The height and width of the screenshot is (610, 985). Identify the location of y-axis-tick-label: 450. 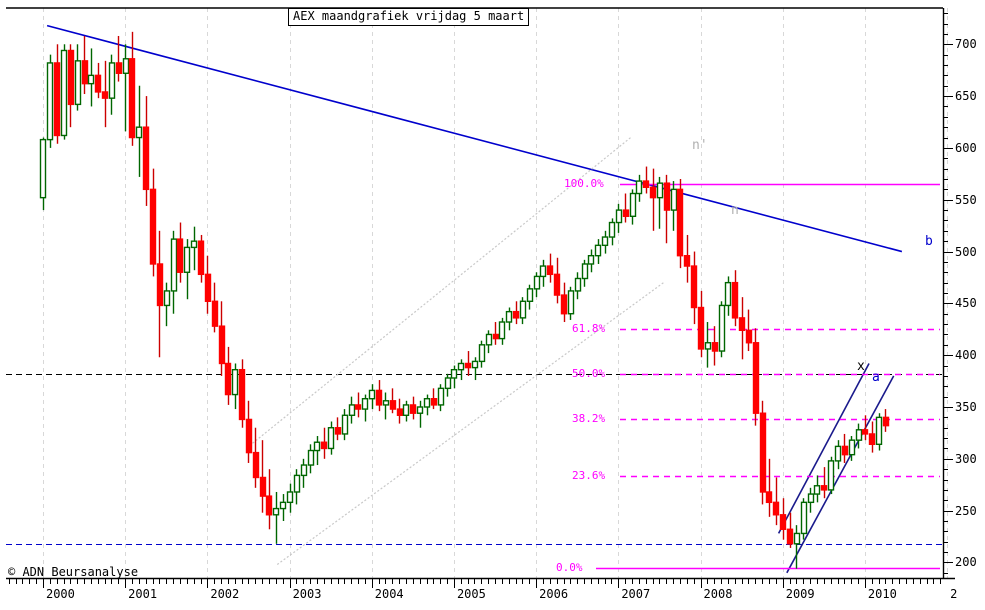
(966, 303).